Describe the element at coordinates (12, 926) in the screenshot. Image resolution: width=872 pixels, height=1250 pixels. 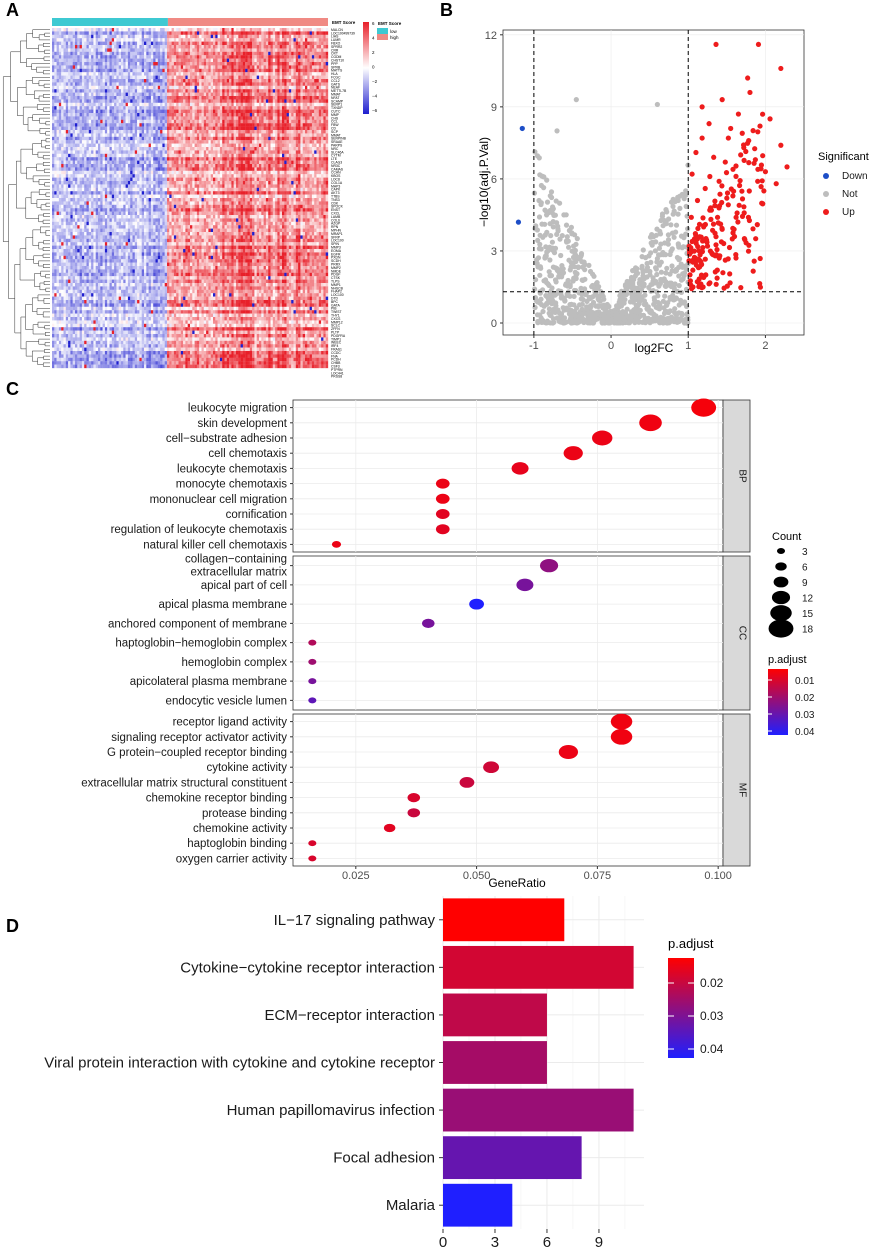
I see `panel-letter-d: D` at that location.